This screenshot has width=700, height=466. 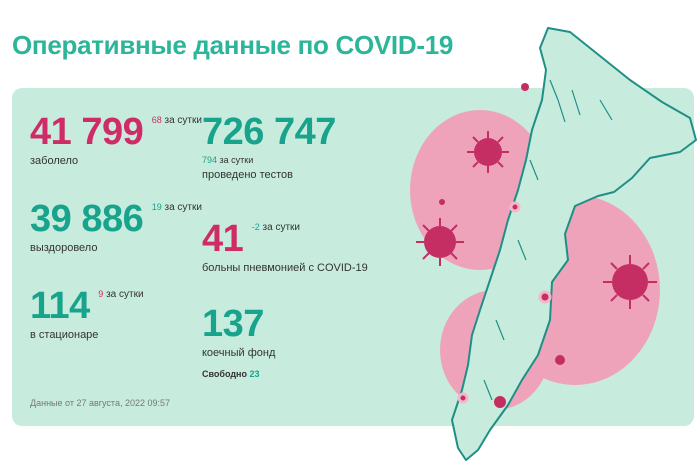 I want to click on recovered-delta: 19 за сутки, so click(x=177, y=207).